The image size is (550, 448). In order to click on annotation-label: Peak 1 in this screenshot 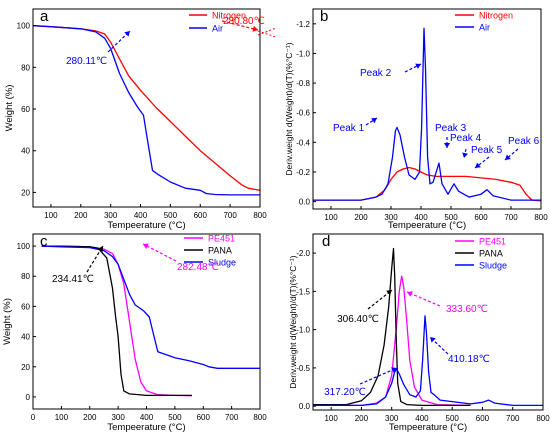, I will do `click(349, 128)`.